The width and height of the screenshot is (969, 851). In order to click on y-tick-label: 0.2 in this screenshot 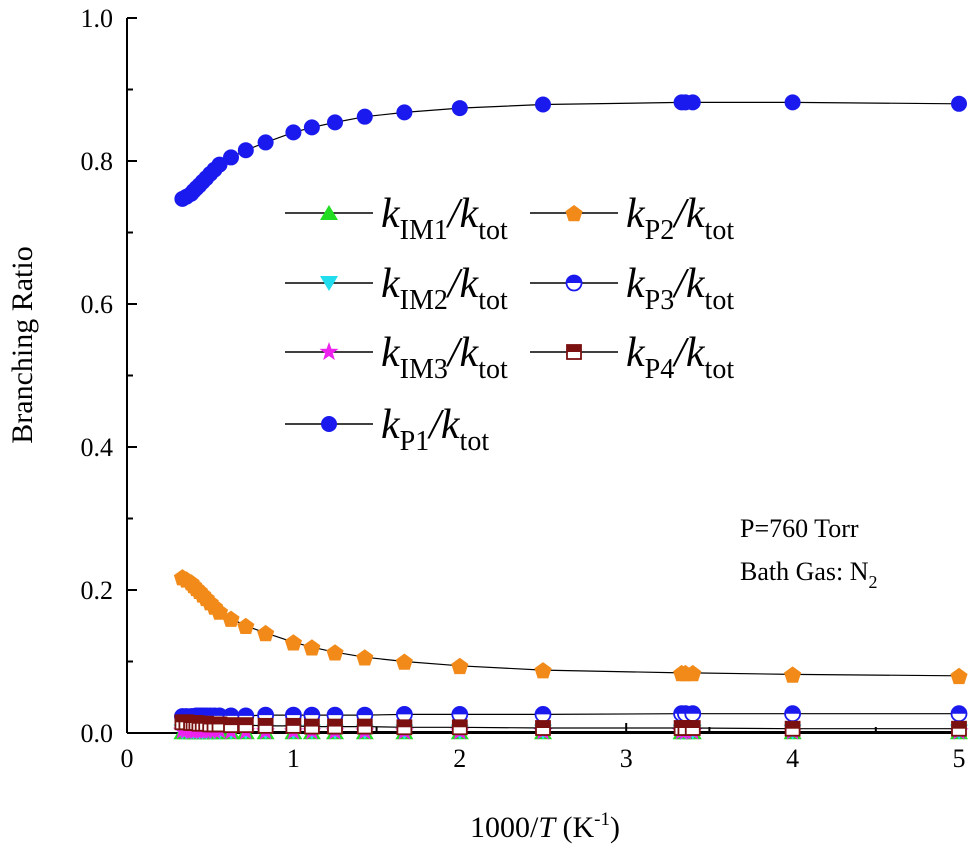, I will do `click(97, 590)`.